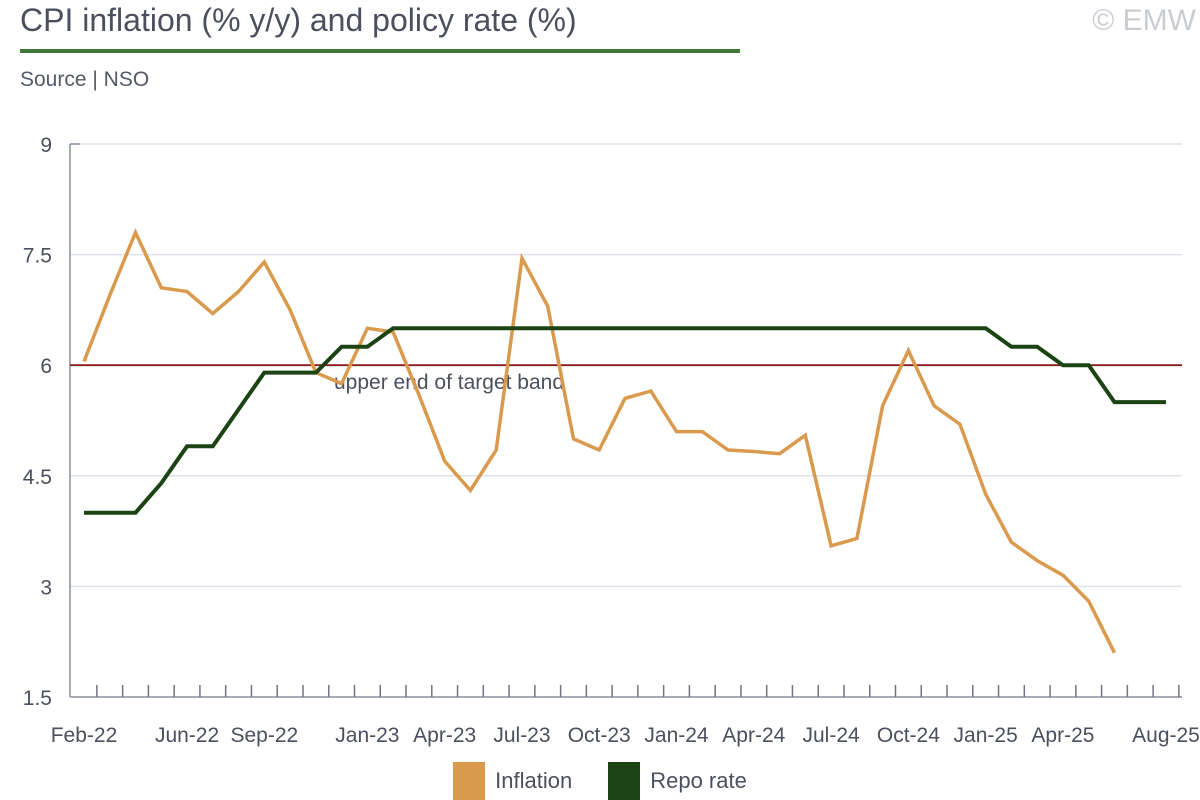 The height and width of the screenshot is (800, 1200). Describe the element at coordinates (1166, 735) in the screenshot. I see `x-tick-label: Aug-25` at that location.